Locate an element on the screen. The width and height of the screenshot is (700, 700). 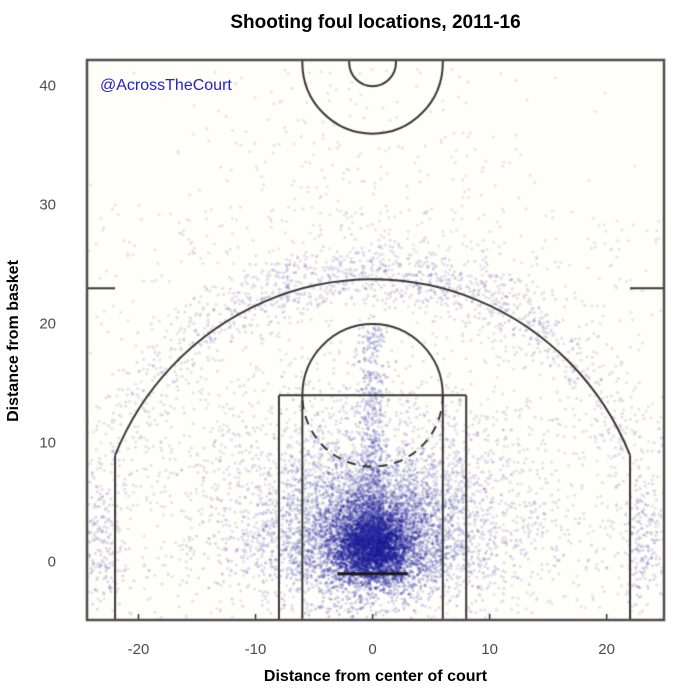
chart-title: Shooting foul locations, 2011-16 is located at coordinates (375, 22).